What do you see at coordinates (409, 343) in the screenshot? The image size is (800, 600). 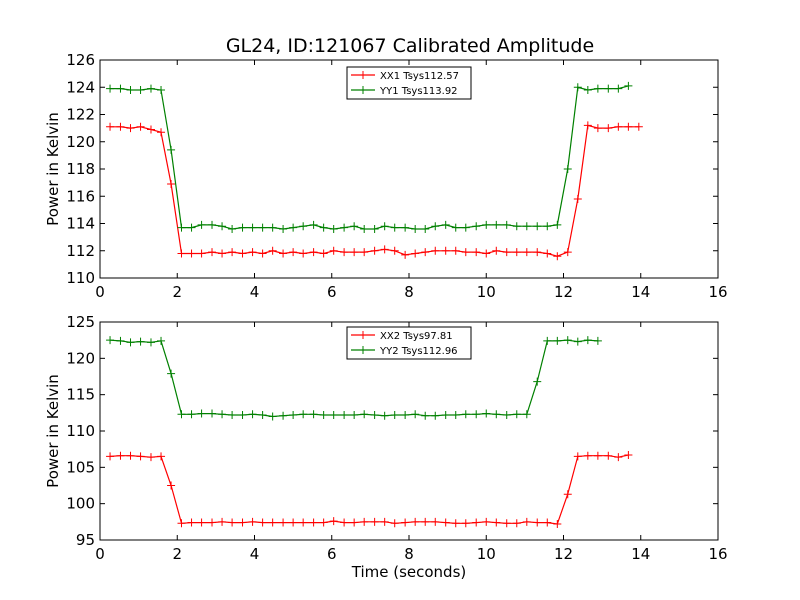 I see `legend-box` at bounding box center [409, 343].